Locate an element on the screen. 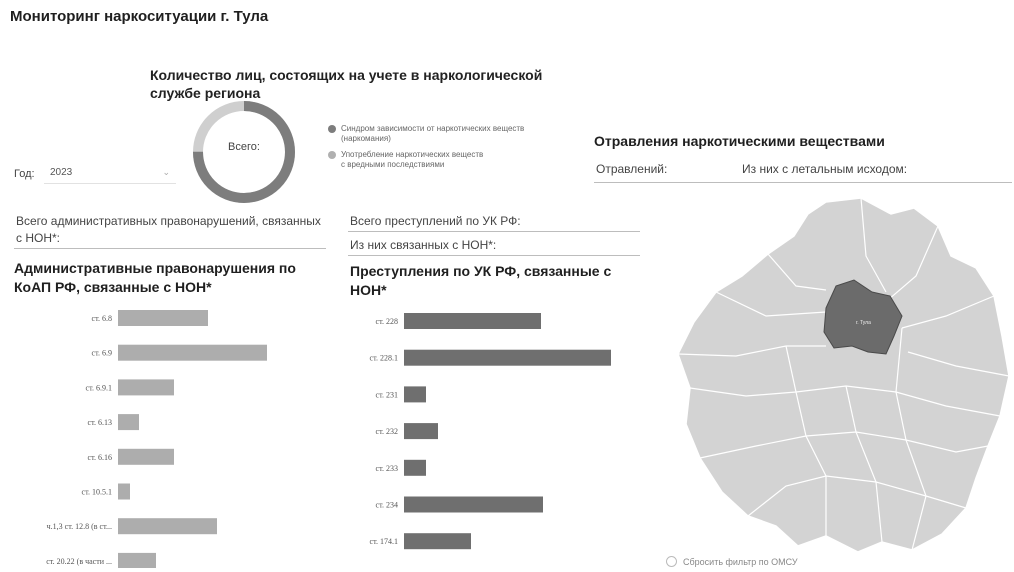  year-value: 2023 is located at coordinates (61, 172).